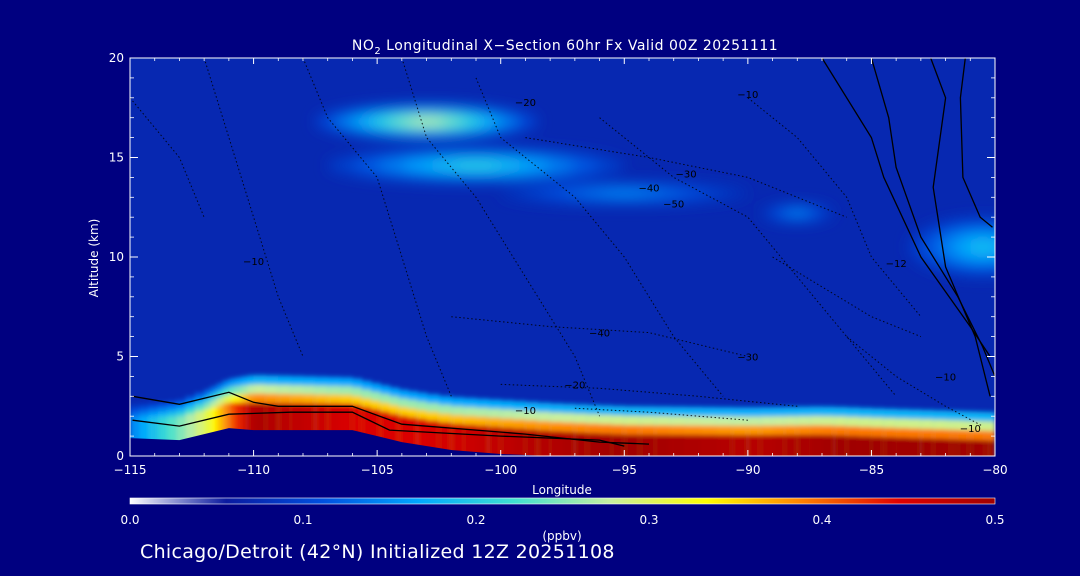 Image resolution: width=1080 pixels, height=576 pixels. Describe the element at coordinates (120, 456) in the screenshot. I see `y-tick-label: 0` at that location.